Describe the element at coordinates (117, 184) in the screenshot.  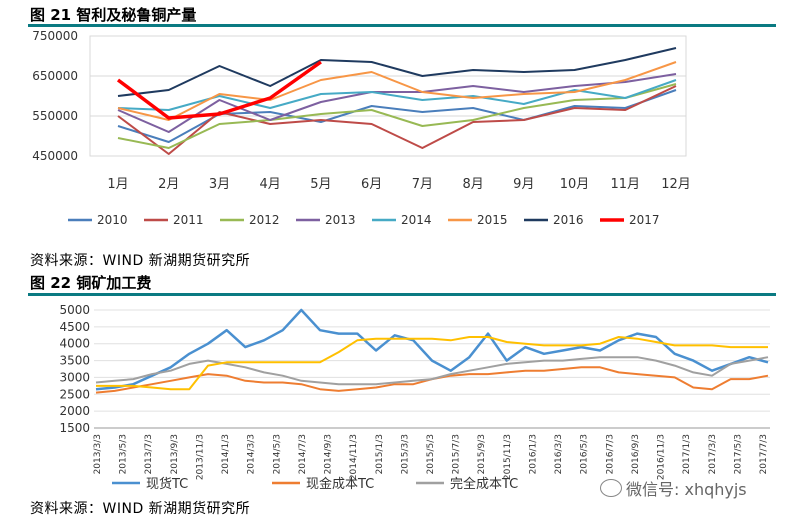
I see `x-tick-label: 1月` at that location.